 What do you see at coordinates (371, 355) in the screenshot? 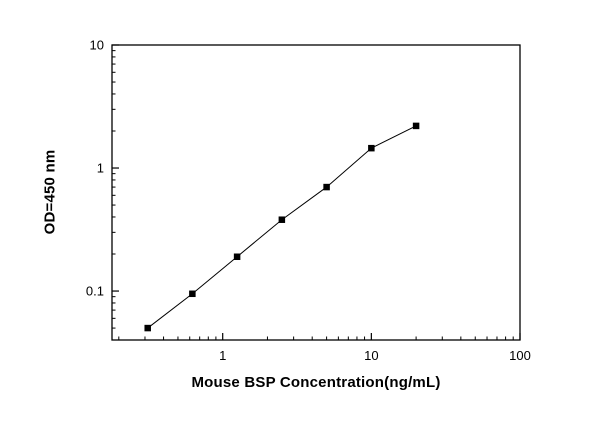
I see `x-tick-label: 10` at bounding box center [371, 355].